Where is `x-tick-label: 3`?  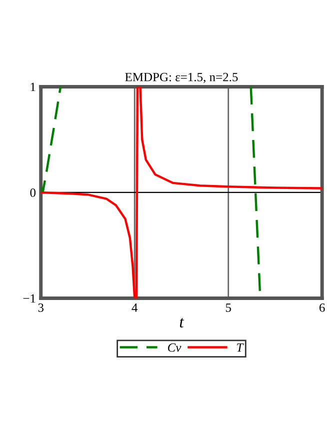 x-tick-label: 3 is located at coordinates (41, 307).